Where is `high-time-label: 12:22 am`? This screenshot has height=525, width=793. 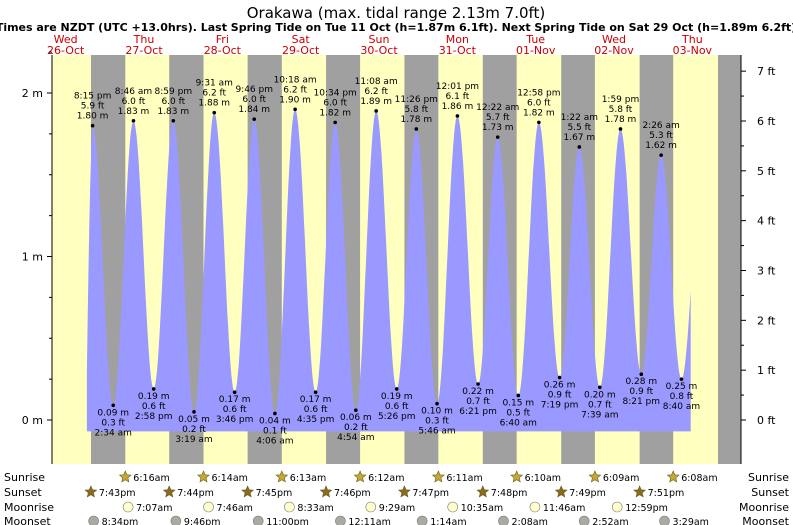
high-time-label: 12:22 am is located at coordinates (497, 108).